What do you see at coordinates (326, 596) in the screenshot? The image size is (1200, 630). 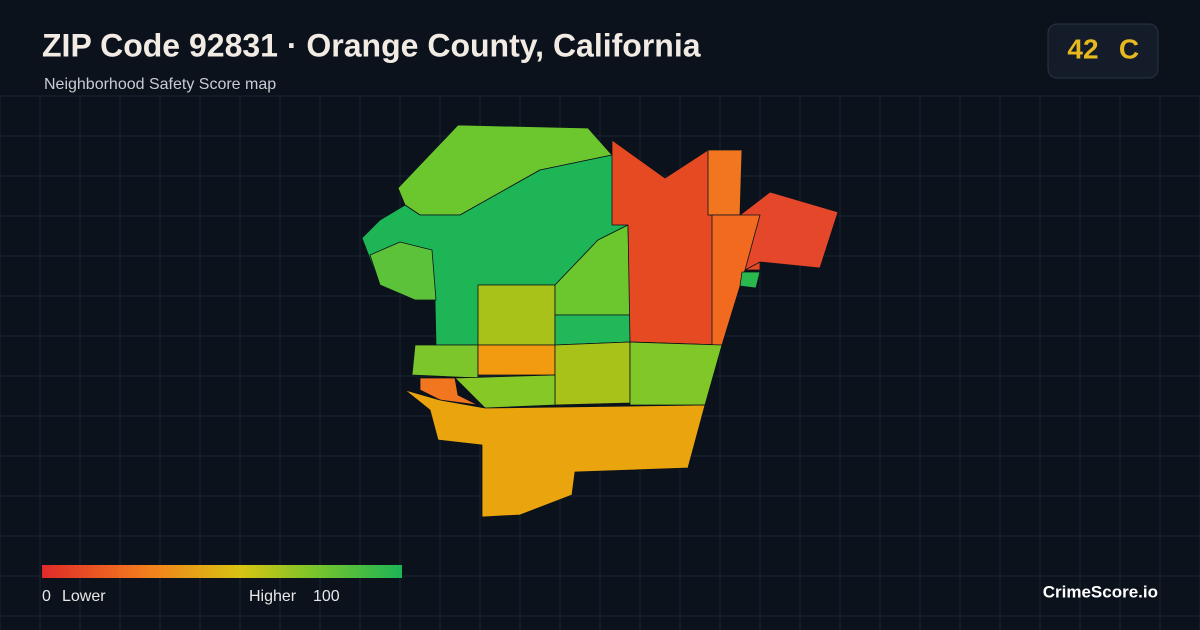 I see `legend-max: 100` at bounding box center [326, 596].